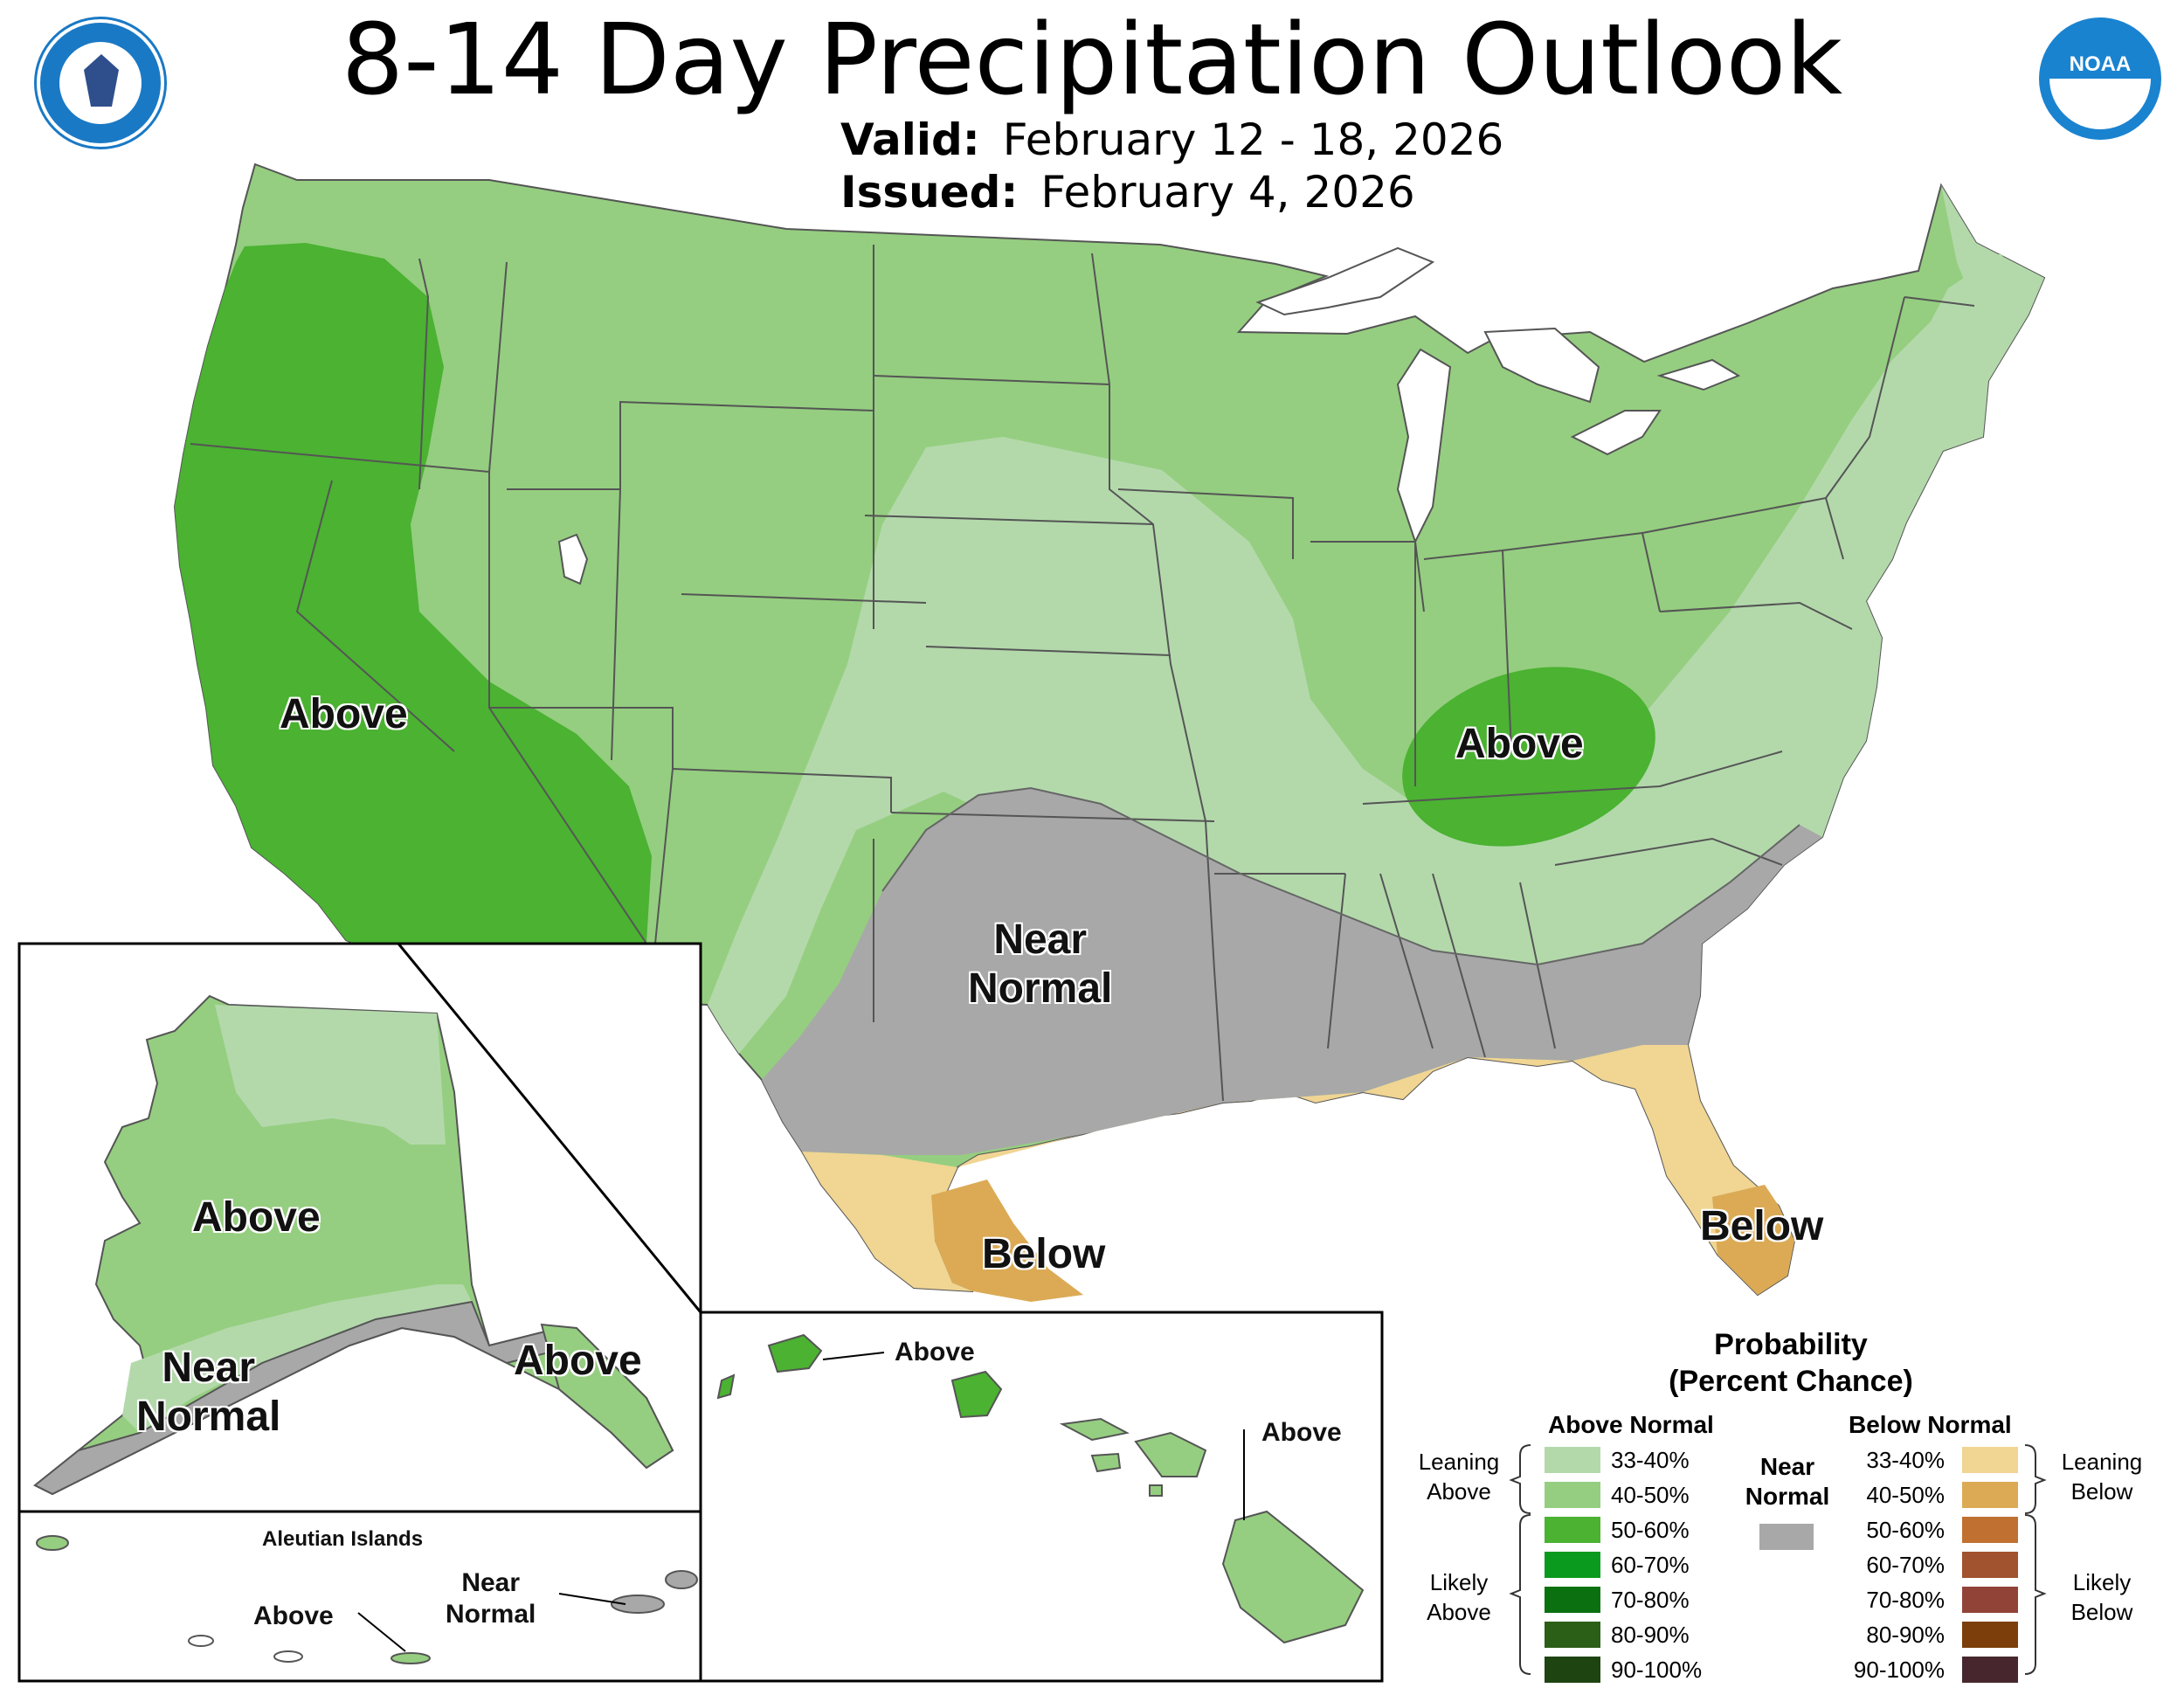 The height and width of the screenshot is (1688, 2184). I want to click on commerce-seal-icon, so click(100, 83).